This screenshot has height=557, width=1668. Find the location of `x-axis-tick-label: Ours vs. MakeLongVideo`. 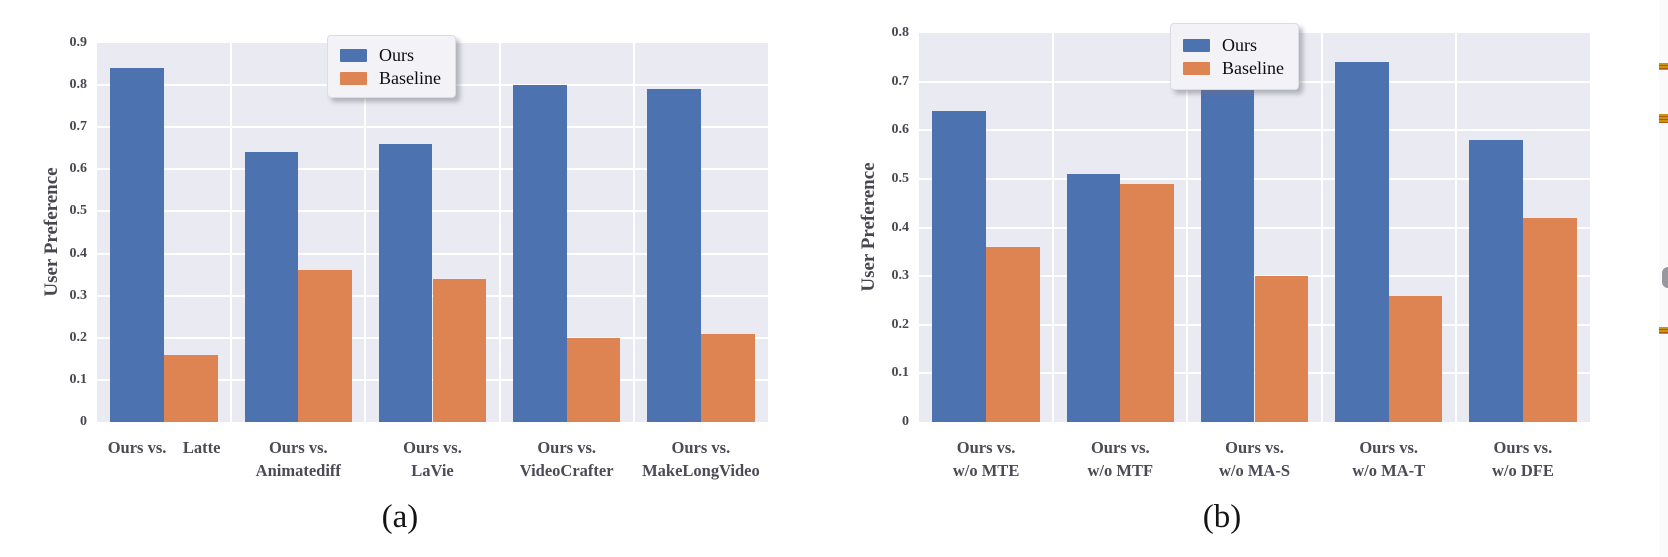

x-axis-tick-label: Ours vs. MakeLongVideo is located at coordinates (701, 459).